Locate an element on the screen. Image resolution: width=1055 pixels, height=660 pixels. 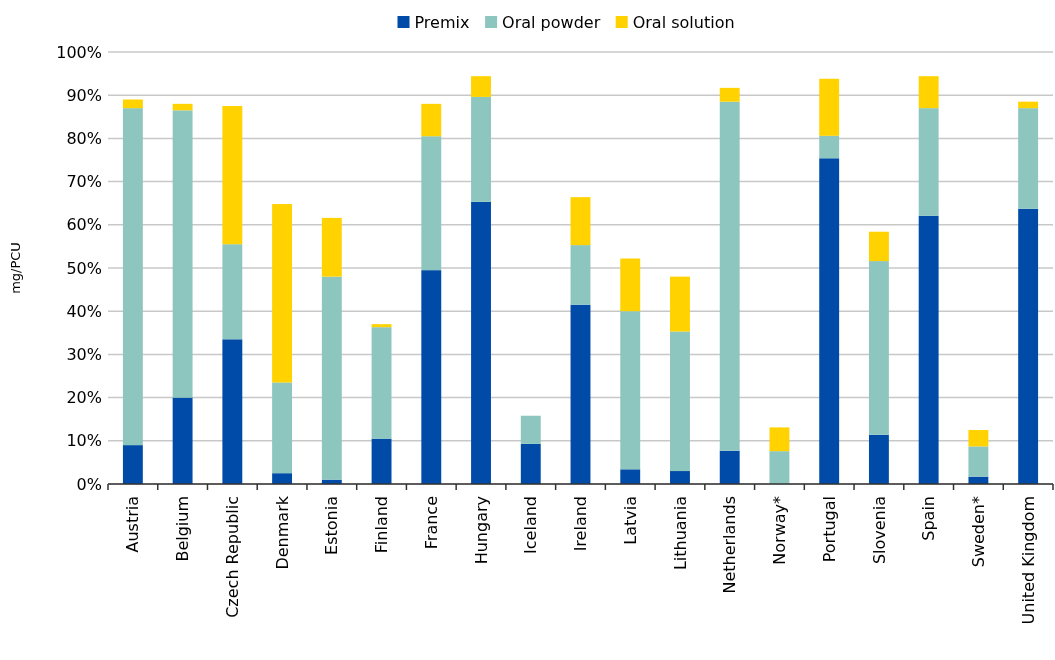
y-tick-label: 20% is located at coordinates (84, 398).